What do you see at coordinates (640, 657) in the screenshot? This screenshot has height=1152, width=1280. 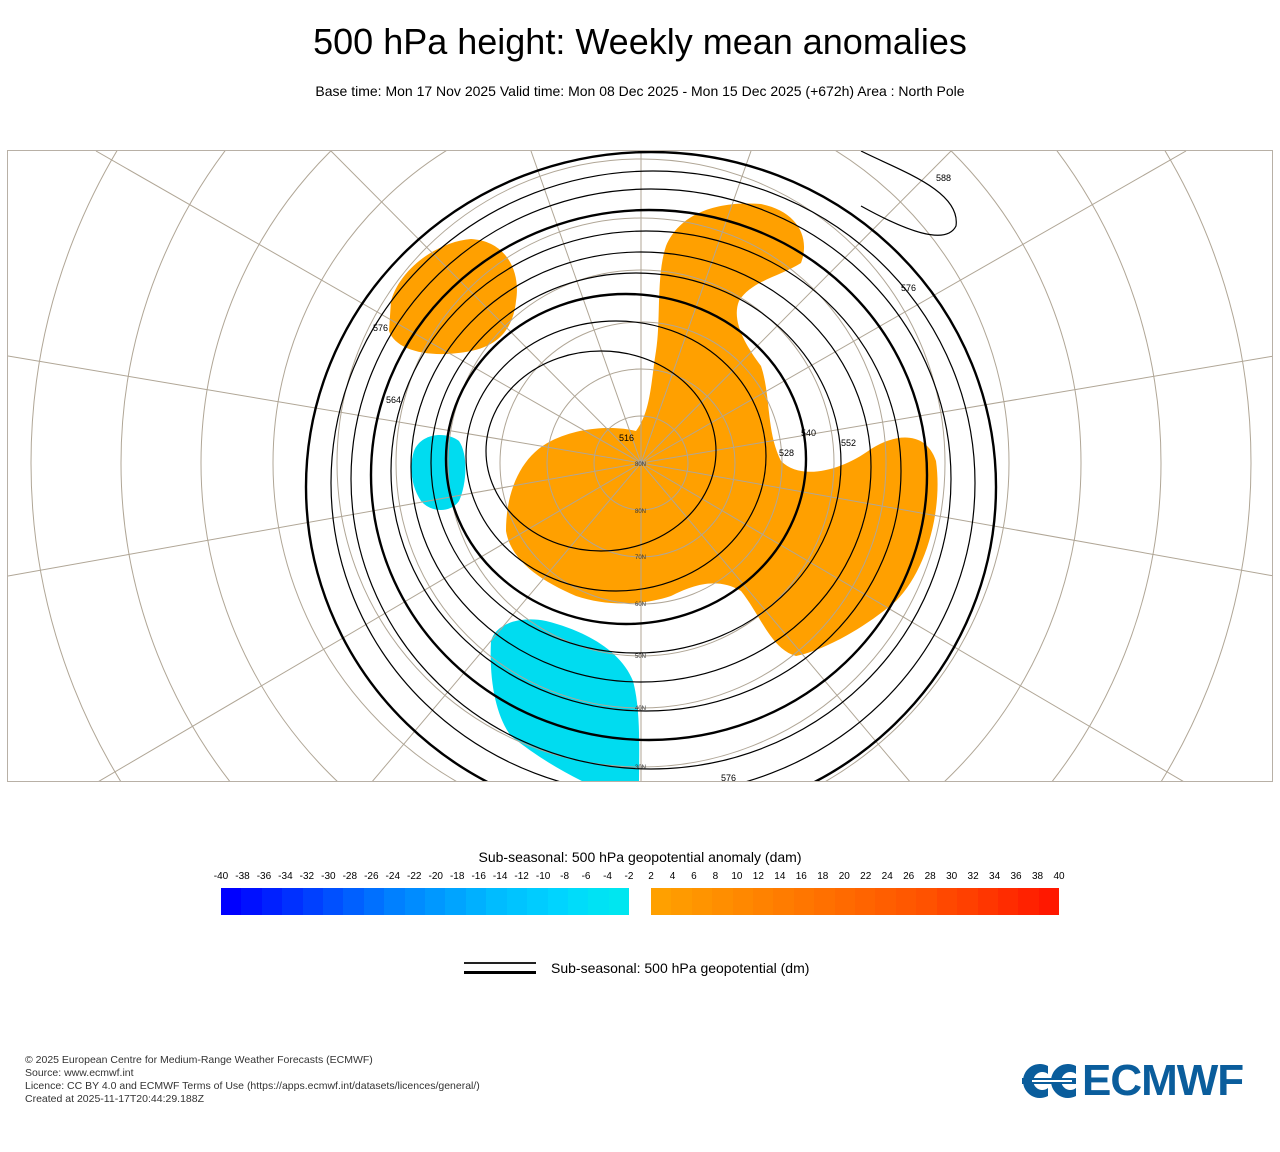 I see `svg-text: 50N` at bounding box center [640, 657].